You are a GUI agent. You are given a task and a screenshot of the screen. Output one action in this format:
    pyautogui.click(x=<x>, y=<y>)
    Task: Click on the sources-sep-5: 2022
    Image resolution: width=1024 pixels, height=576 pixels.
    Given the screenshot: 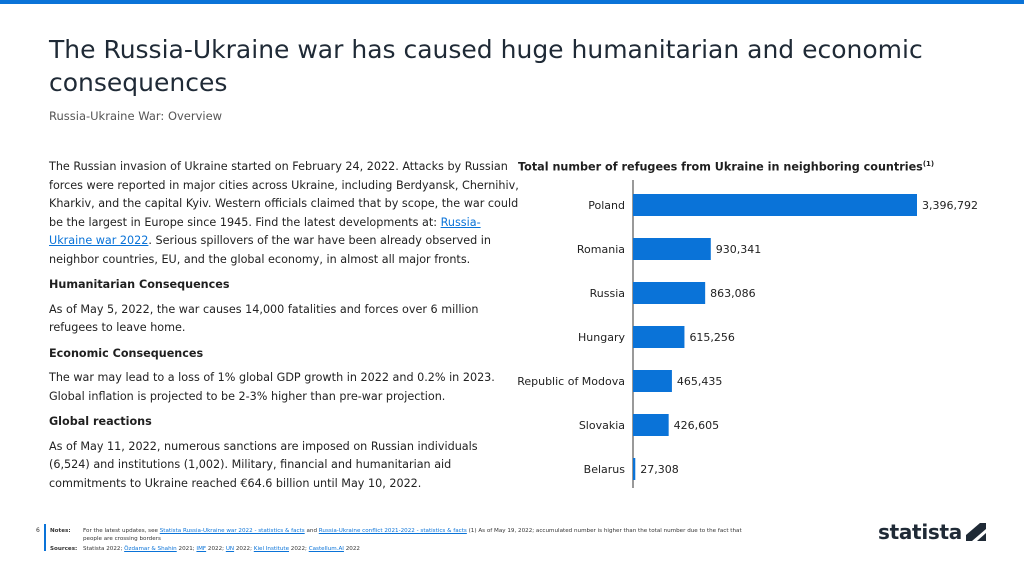 What is the action you would take?
    pyautogui.click(x=351, y=549)
    